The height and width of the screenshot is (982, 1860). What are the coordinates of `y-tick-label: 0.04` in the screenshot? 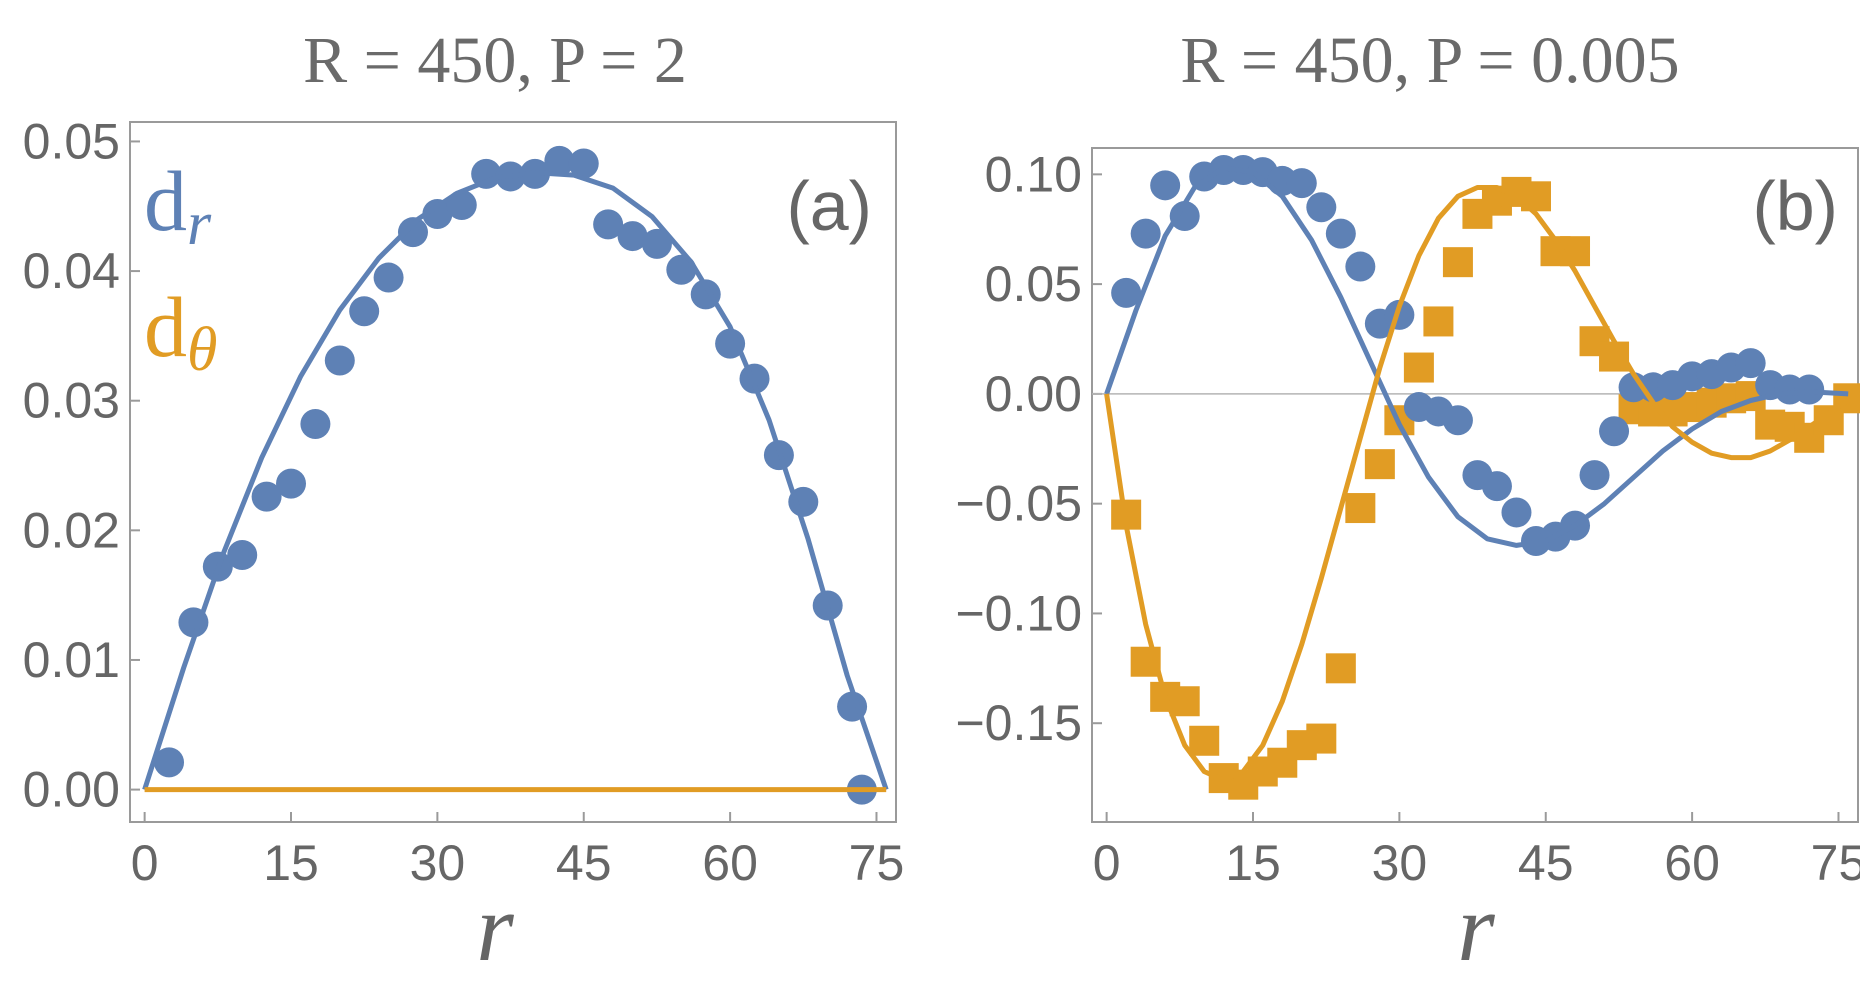 It's located at (71, 271).